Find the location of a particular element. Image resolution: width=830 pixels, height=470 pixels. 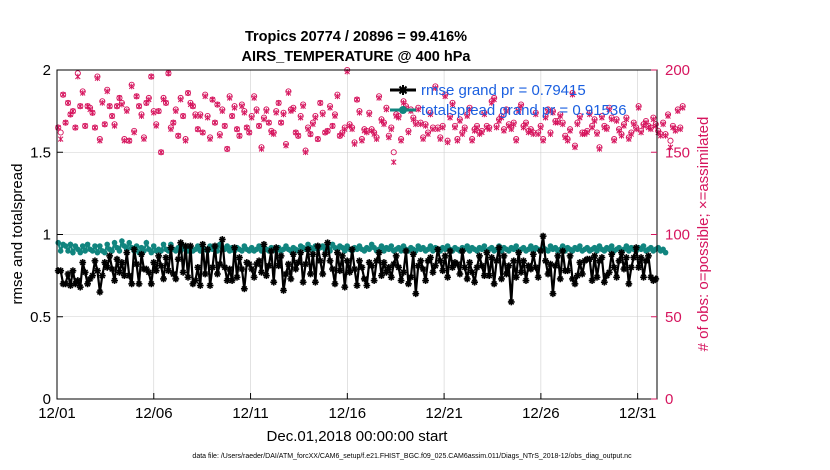

x-tick-label: 12/06 is located at coordinates (154, 413).